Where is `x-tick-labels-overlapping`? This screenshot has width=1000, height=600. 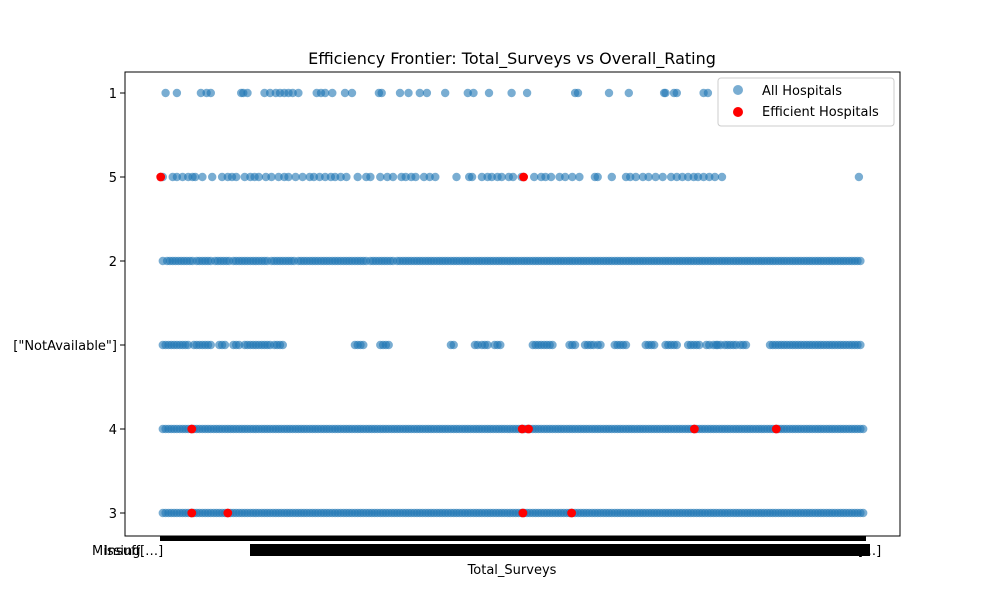 x-tick-labels-overlapping is located at coordinates (560, 550).